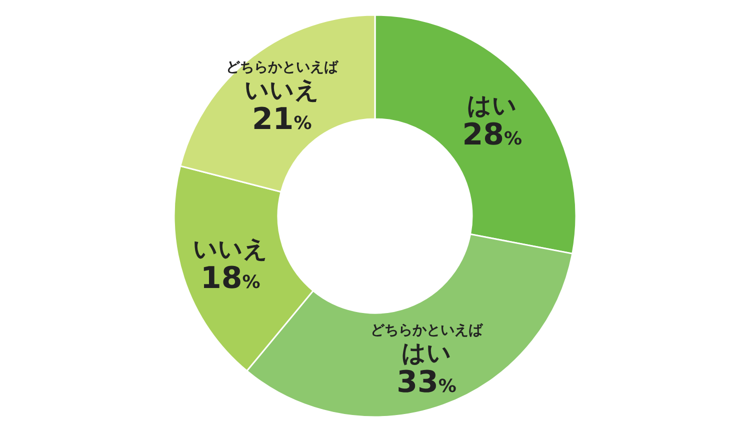 This screenshot has height=431, width=750. What do you see at coordinates (282, 81) in the screenshot?
I see `slice-label: どちらかといえばいいえ` at bounding box center [282, 81].